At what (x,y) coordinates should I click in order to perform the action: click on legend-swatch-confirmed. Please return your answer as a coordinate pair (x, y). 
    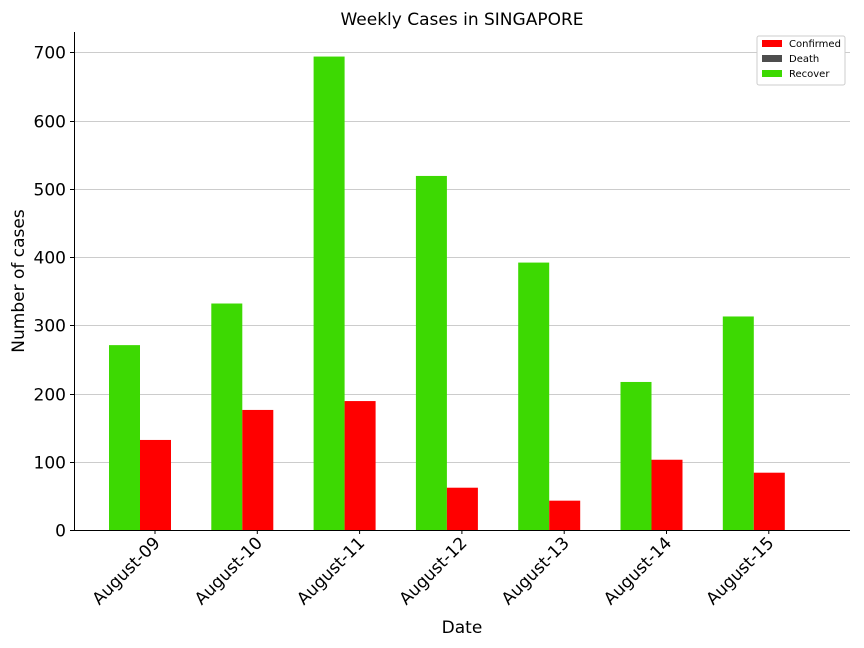
    Looking at the image, I should click on (772, 43).